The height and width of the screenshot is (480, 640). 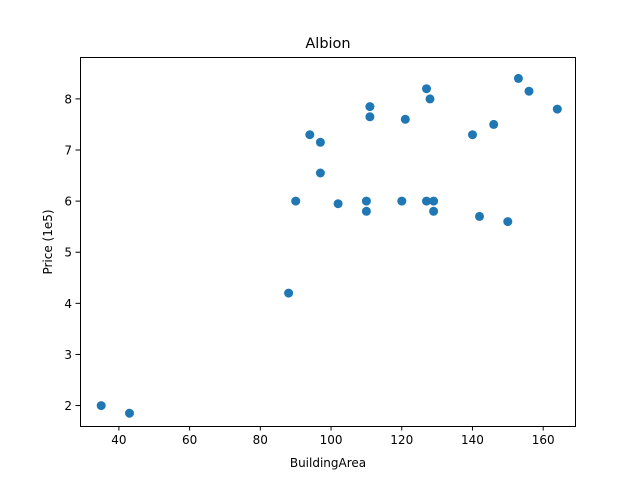 I want to click on y-tick-label-3: 3, so click(x=68, y=355).